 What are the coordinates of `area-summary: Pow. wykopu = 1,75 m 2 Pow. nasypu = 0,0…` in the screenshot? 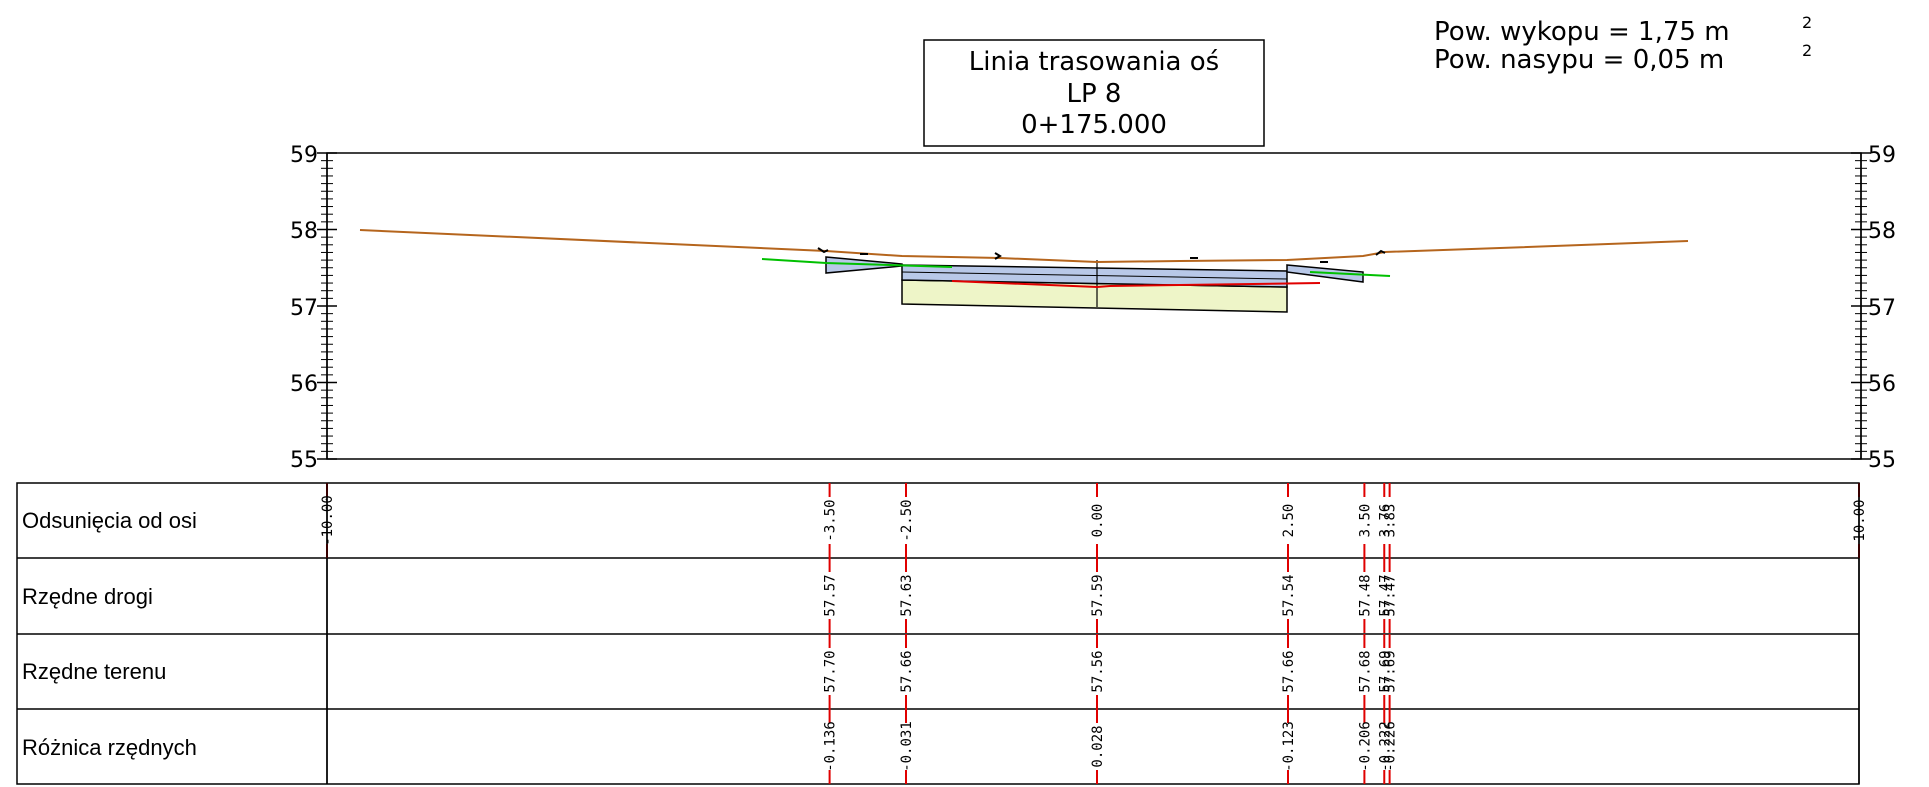 It's located at (1623, 44).